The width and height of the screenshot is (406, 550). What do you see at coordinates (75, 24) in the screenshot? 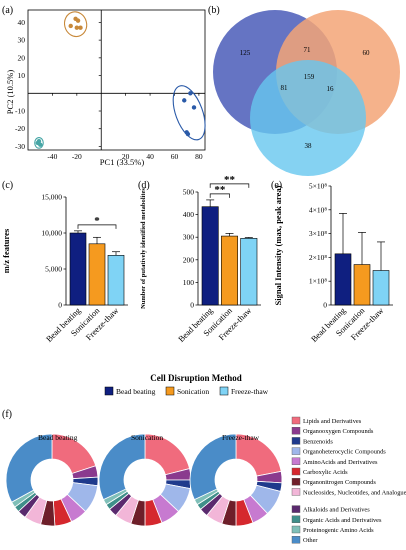
I see `pca-ellipse-sonic` at bounding box center [75, 24].